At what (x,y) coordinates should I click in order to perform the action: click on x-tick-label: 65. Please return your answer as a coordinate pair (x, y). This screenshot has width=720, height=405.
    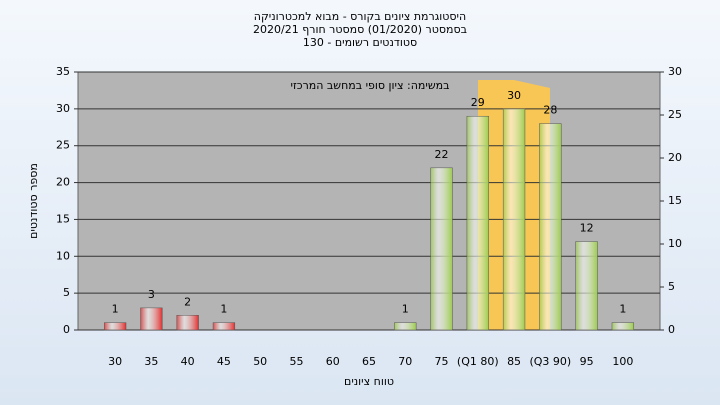
    Looking at the image, I should click on (369, 361).